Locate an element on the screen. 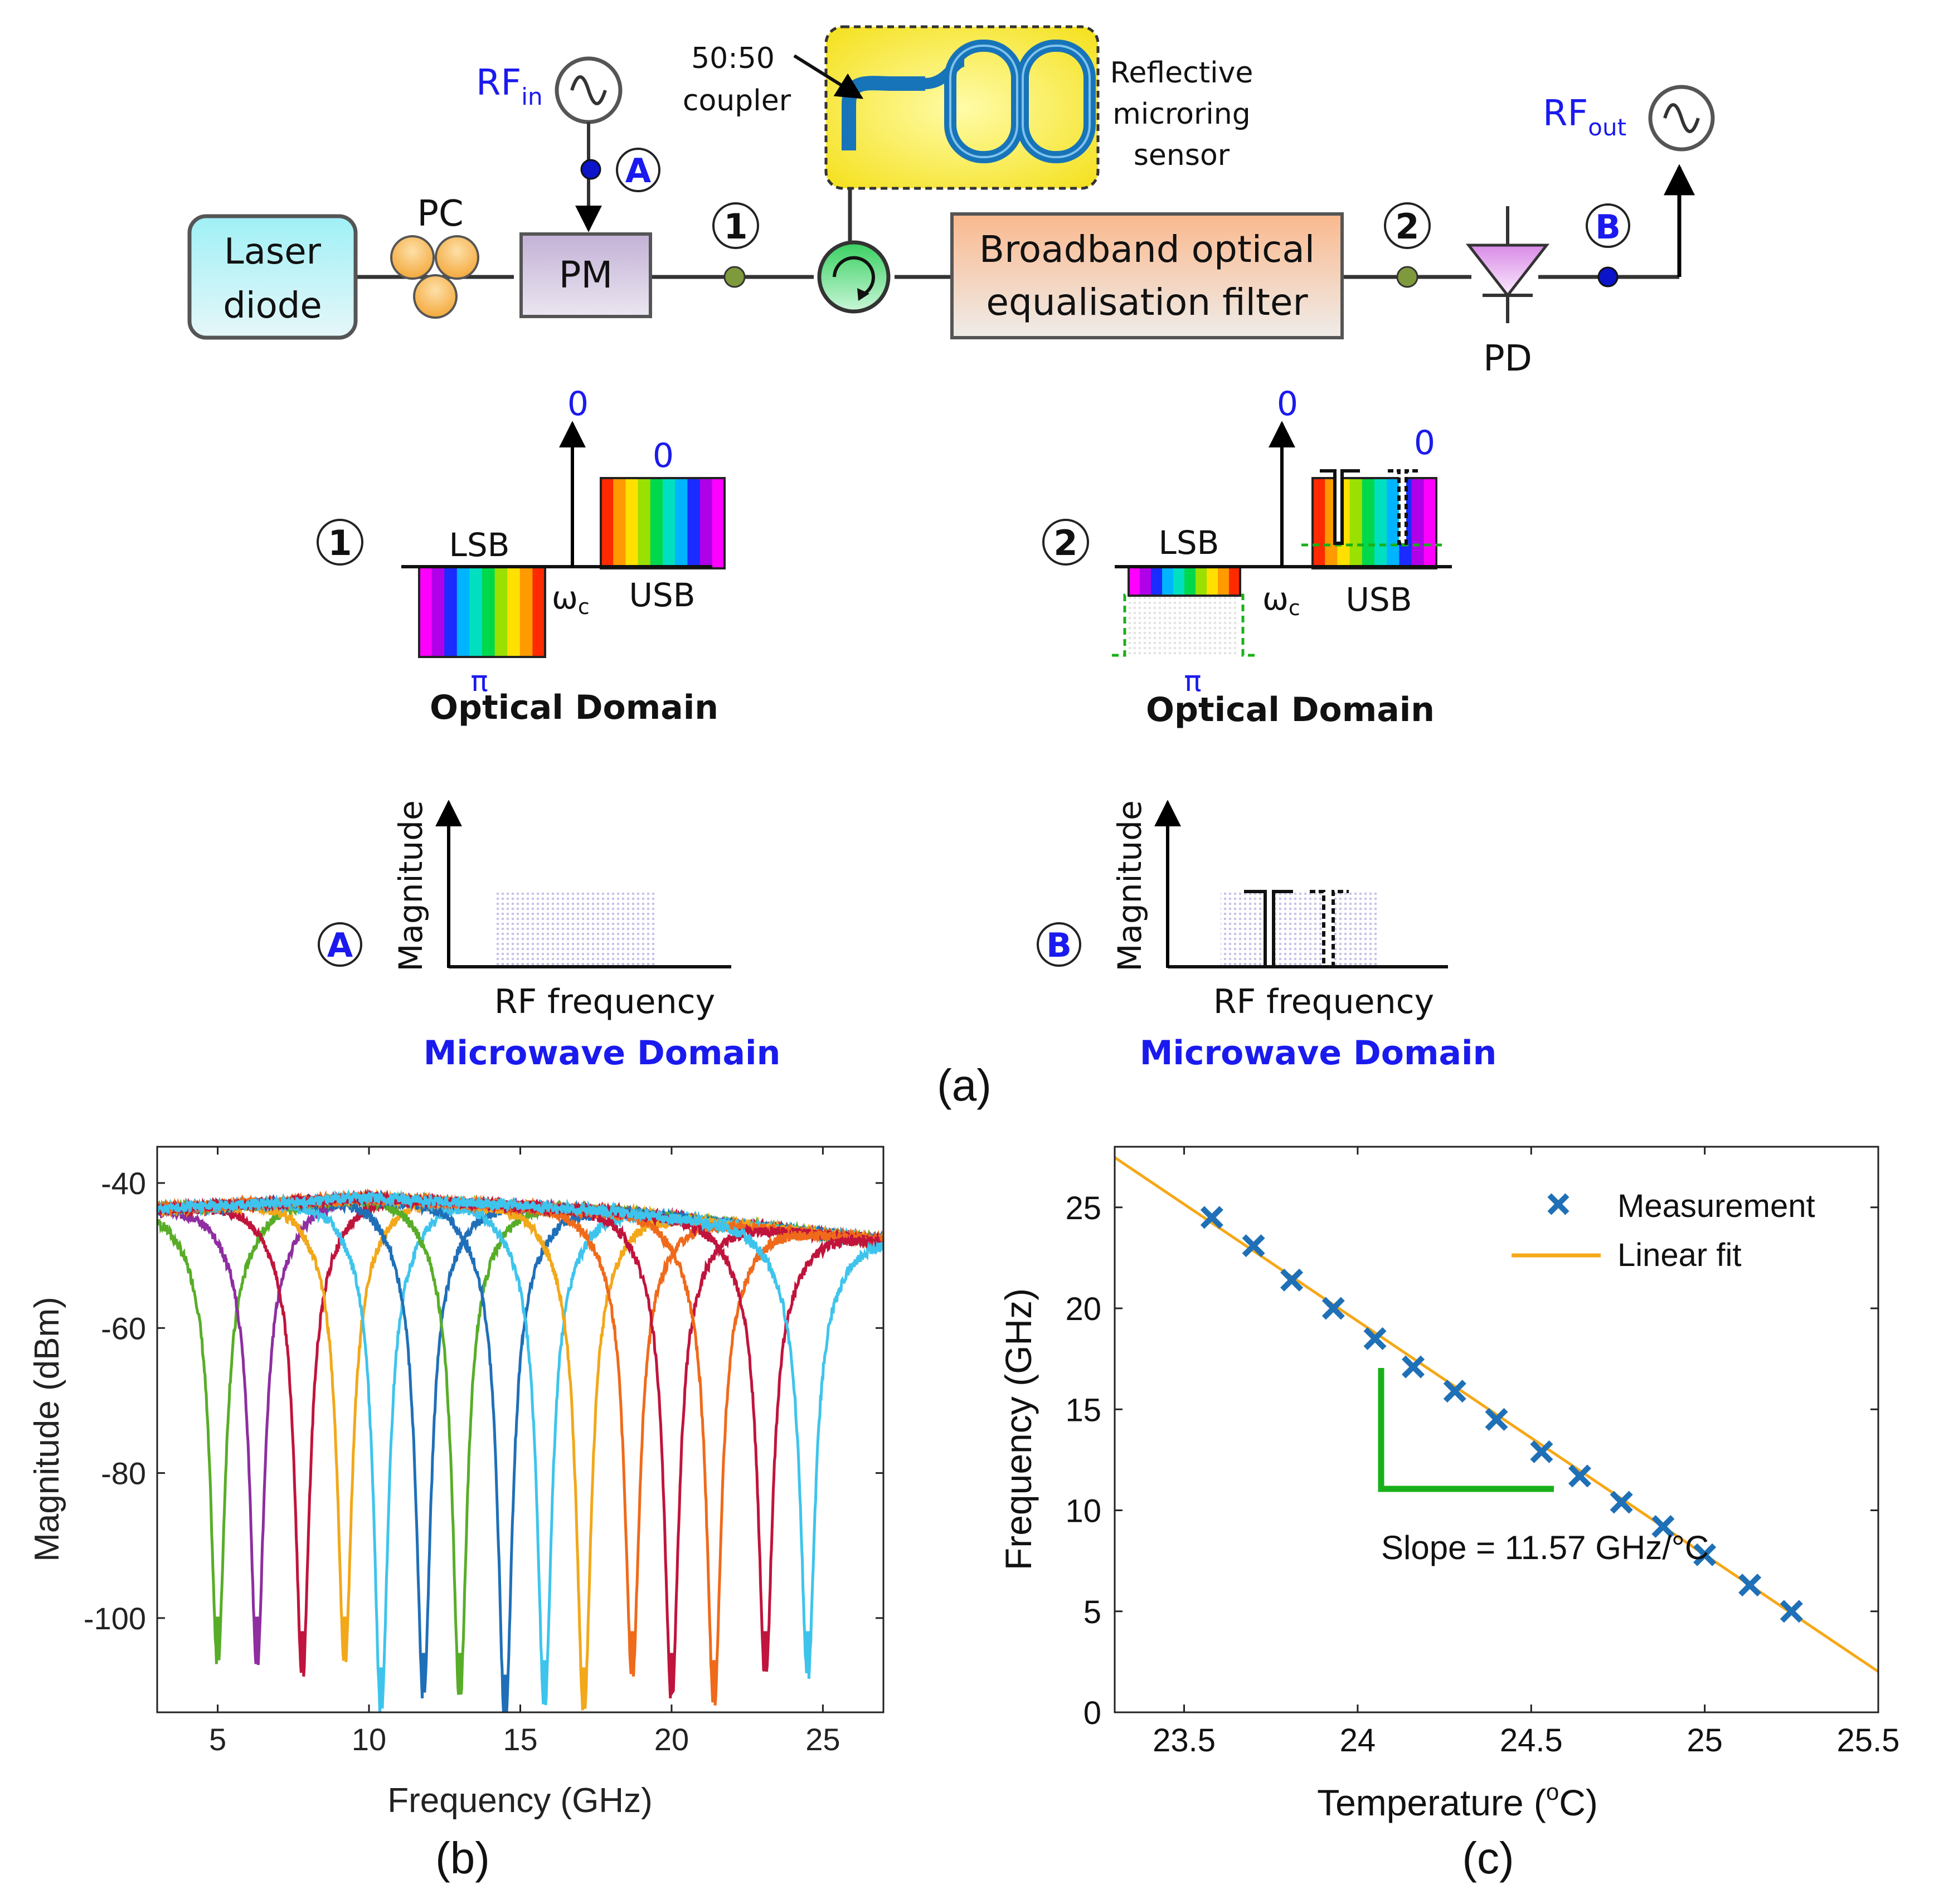  trace-line is located at coordinates (520, 1434).